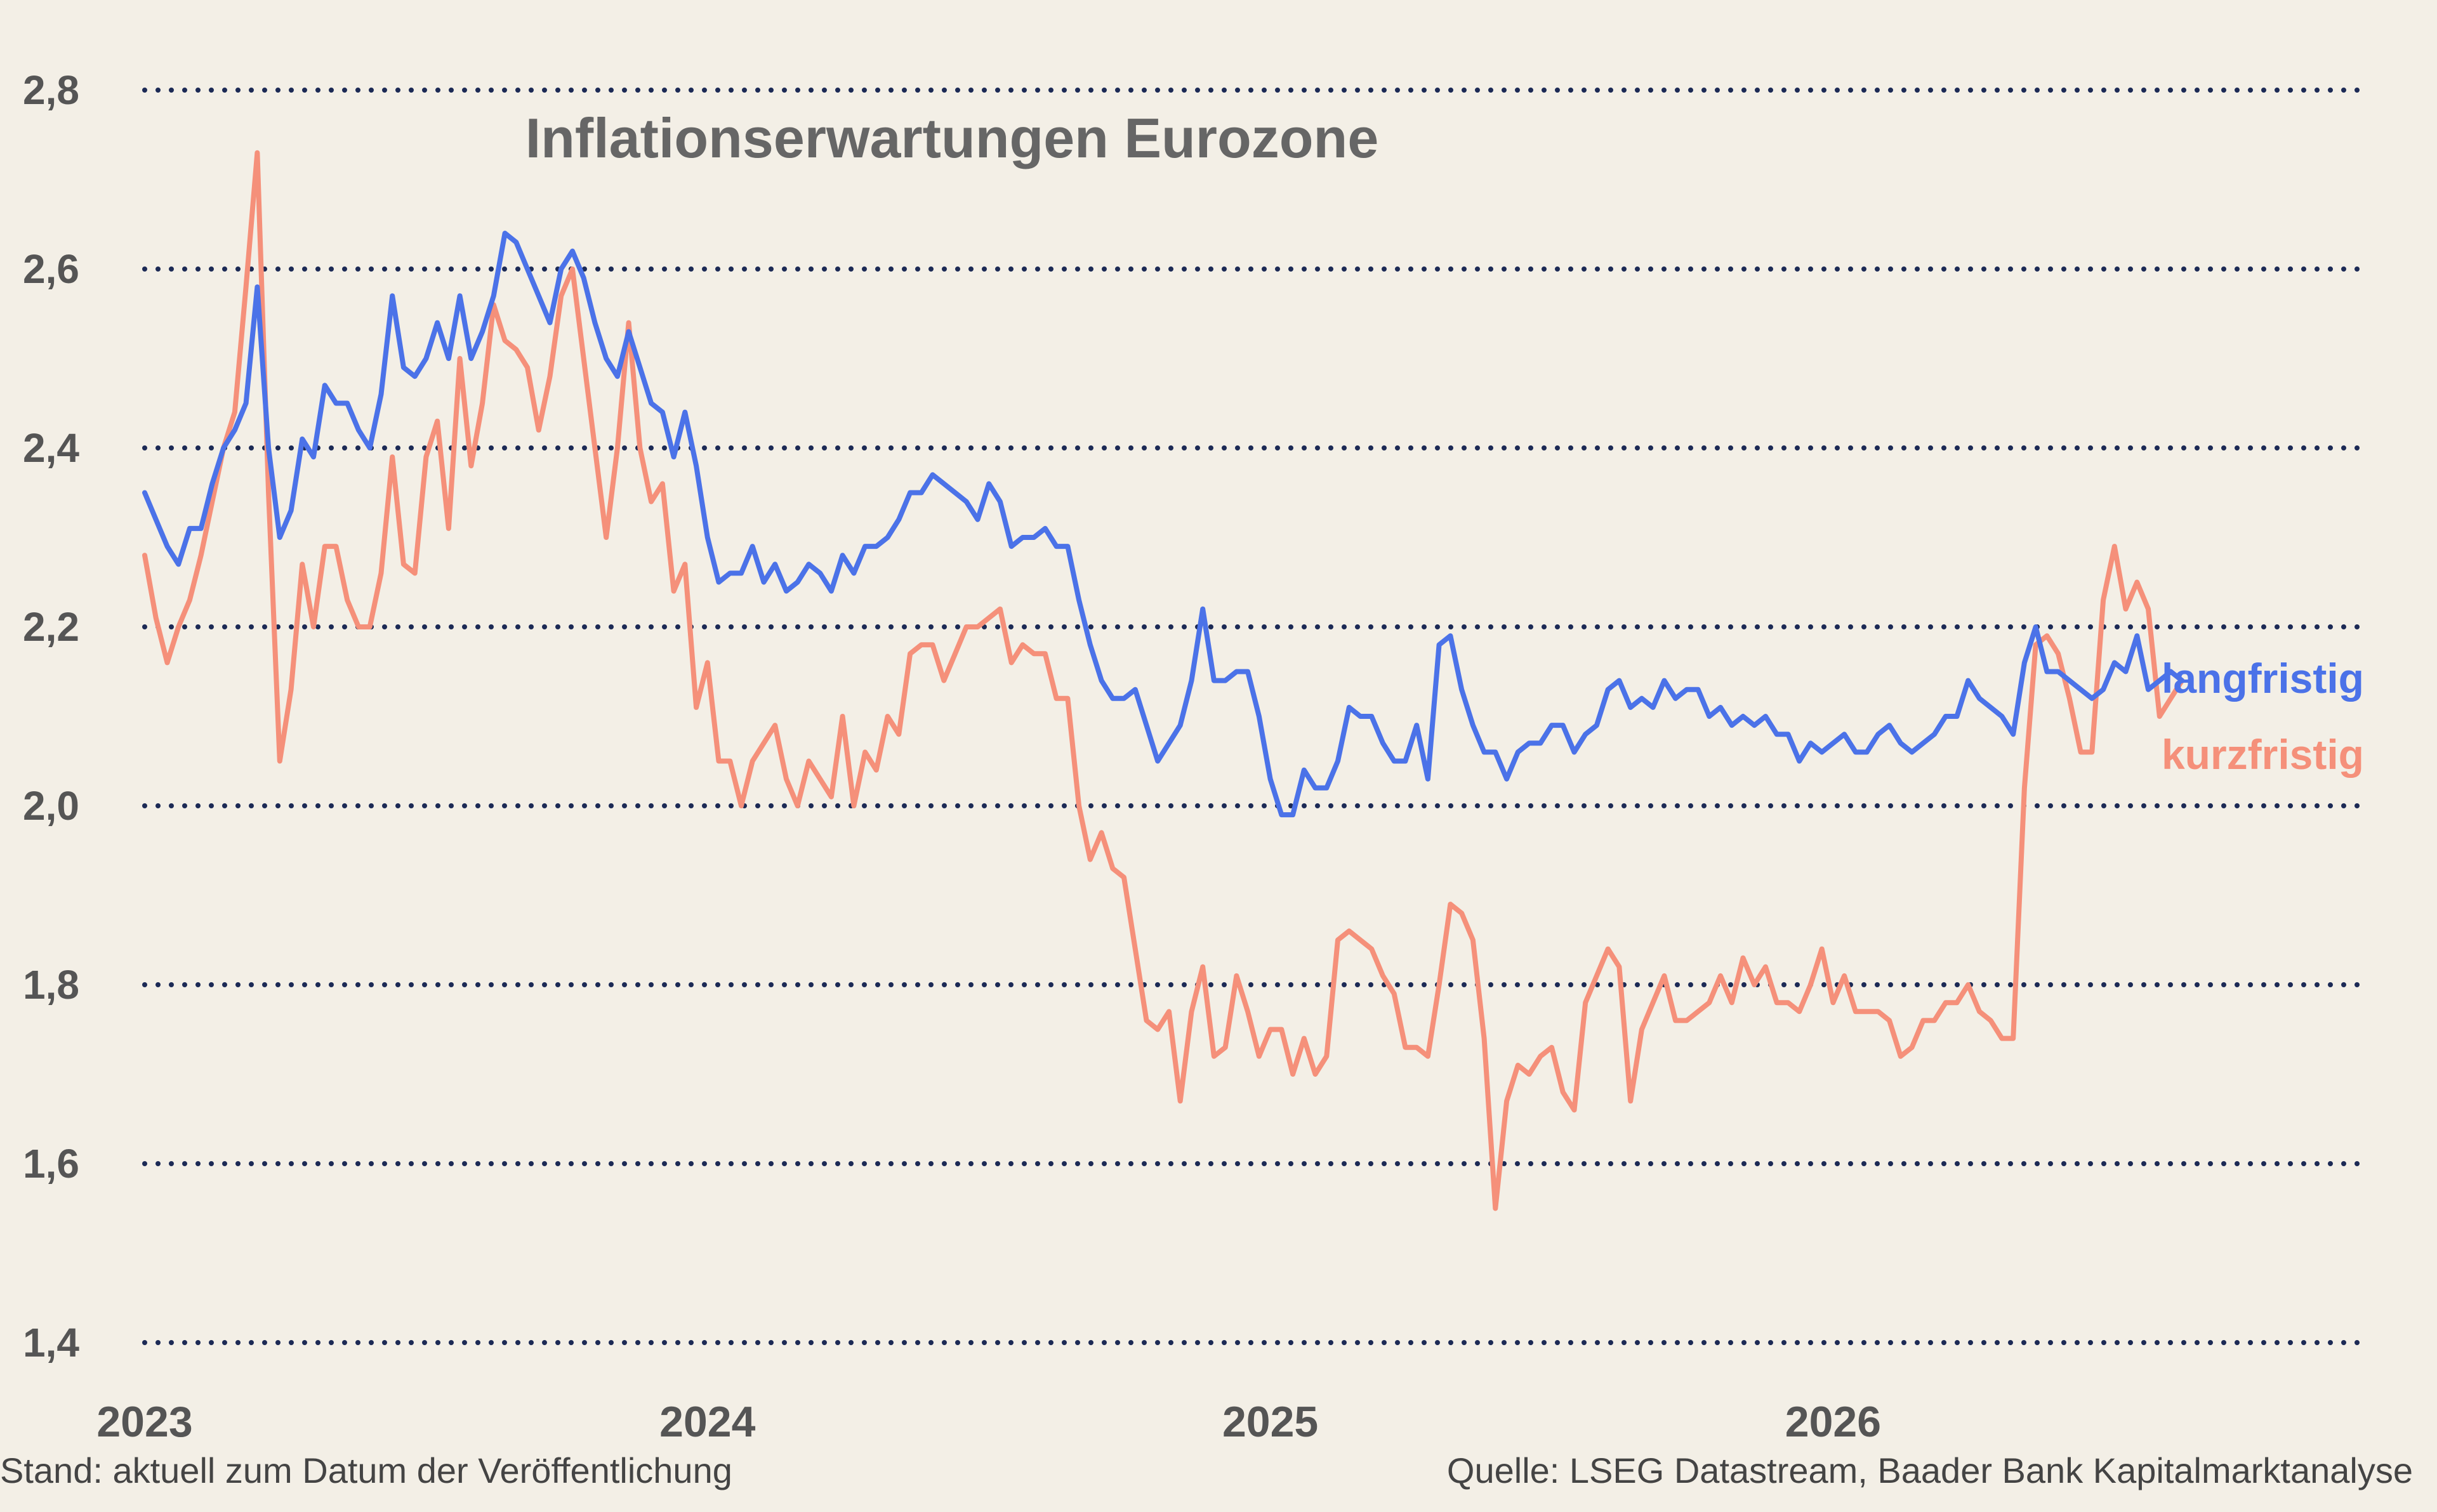 This screenshot has width=2437, height=1512. What do you see at coordinates (51, 627) in the screenshot?
I see `y-tick-label: 2,2` at bounding box center [51, 627].